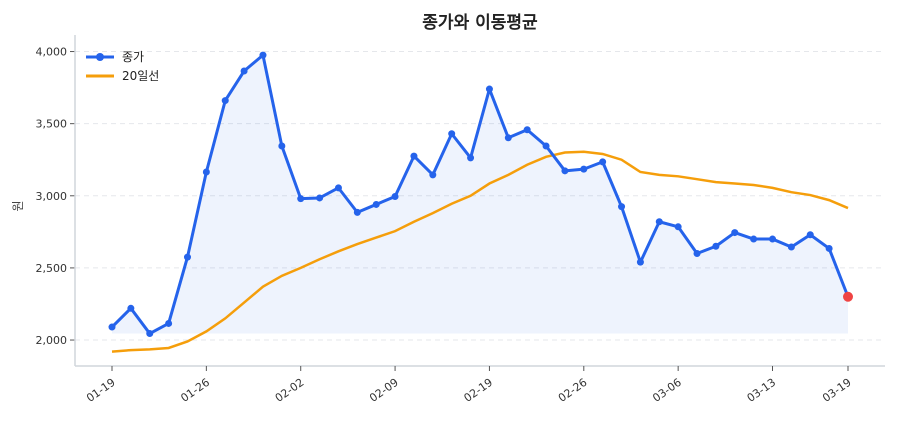  I want to click on x-tick-label: 02-09, so click(384, 390).